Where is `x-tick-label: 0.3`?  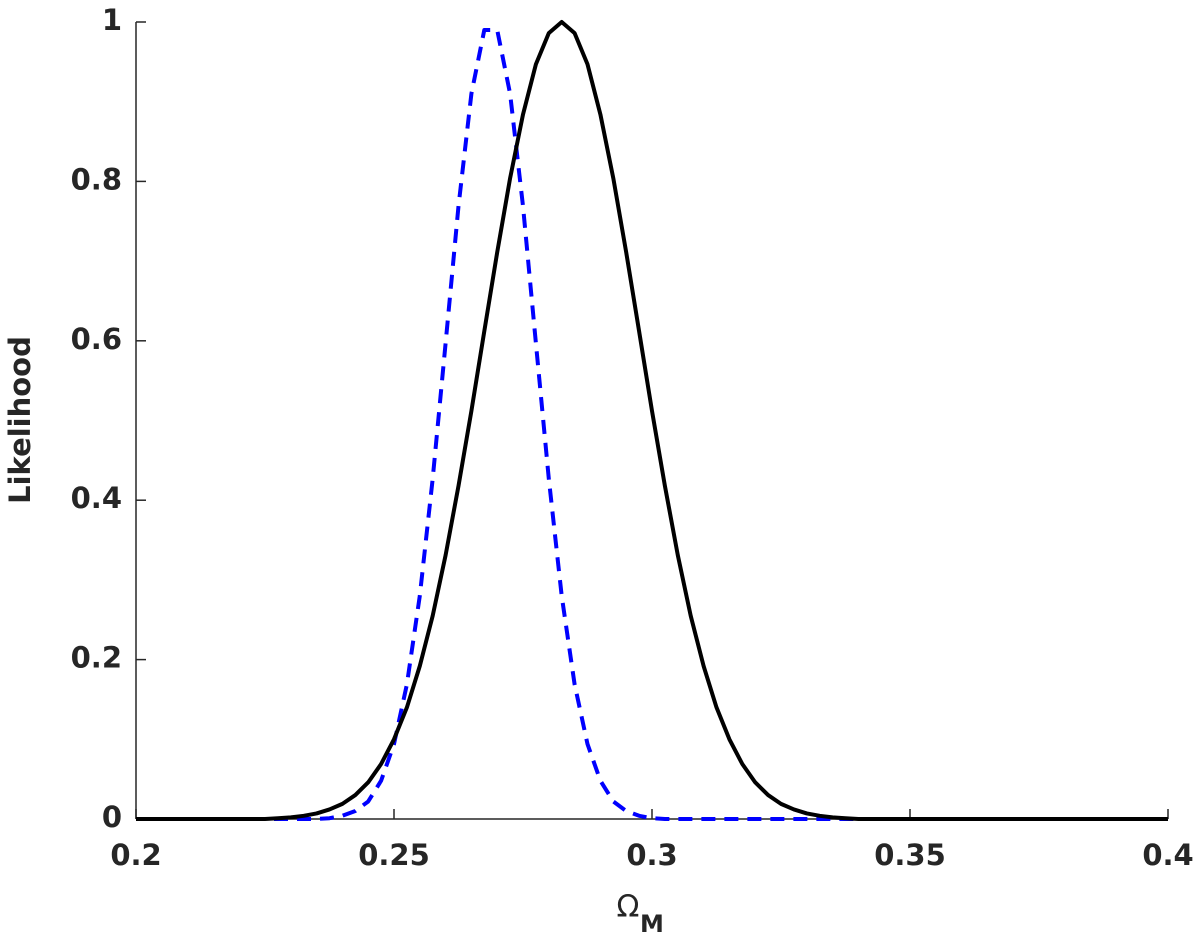
x-tick-label: 0.3 is located at coordinates (651, 855).